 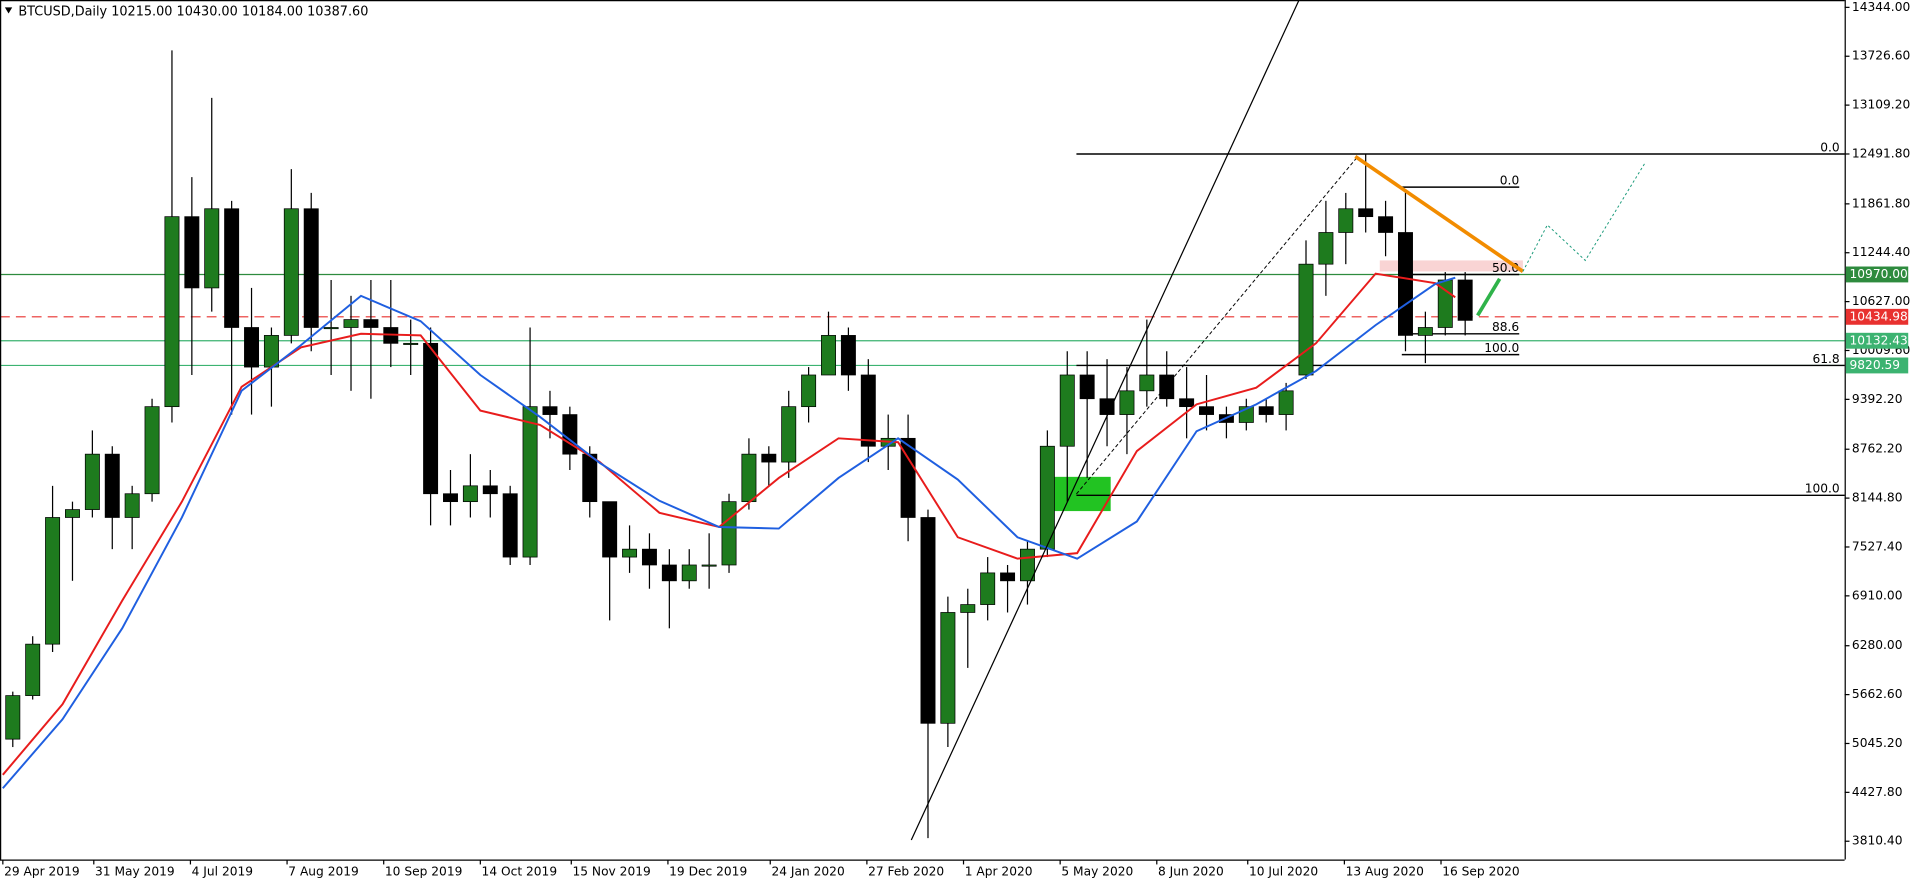 What do you see at coordinates (1509, 181) in the screenshot?
I see `fib-label: 0.0` at bounding box center [1509, 181].